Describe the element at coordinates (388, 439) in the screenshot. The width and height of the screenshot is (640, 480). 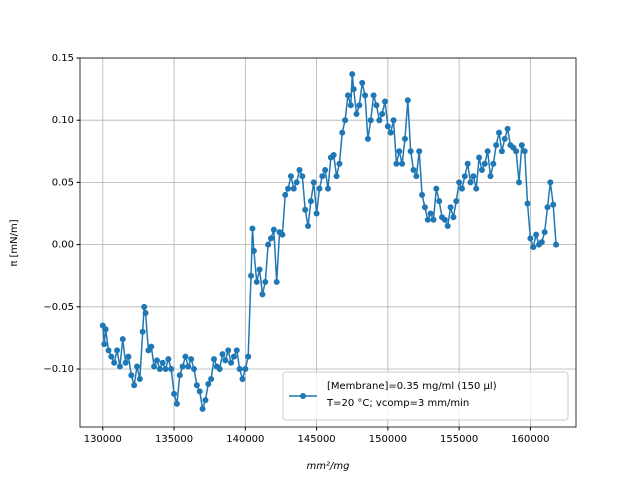
I see `x-tick-label: 150000` at that location.